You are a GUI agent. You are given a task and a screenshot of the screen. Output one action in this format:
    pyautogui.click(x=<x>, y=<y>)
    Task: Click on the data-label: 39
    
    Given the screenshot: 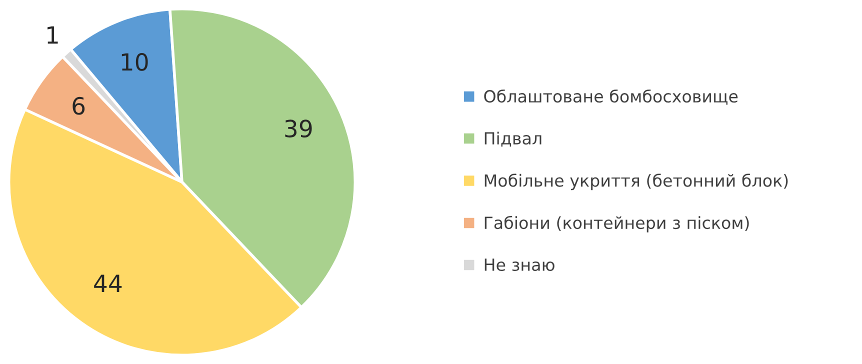 What is the action you would take?
    pyautogui.click(x=298, y=129)
    